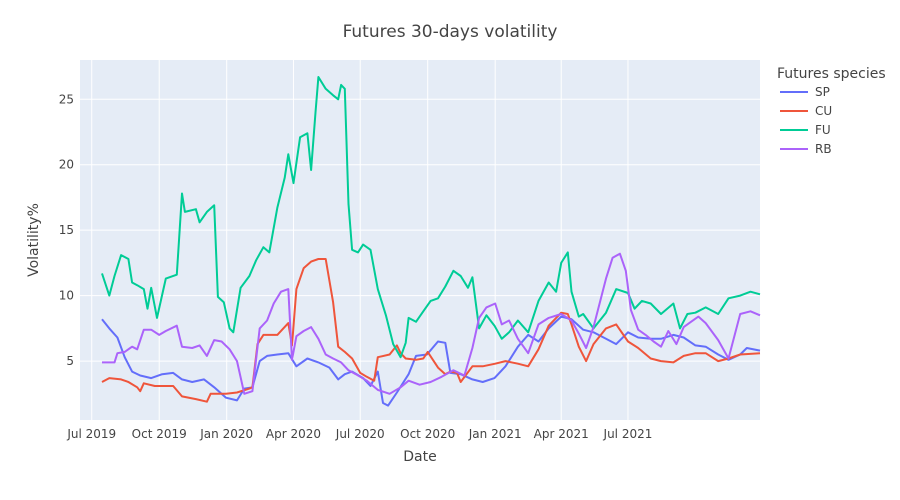  Describe the element at coordinates (823, 130) in the screenshot. I see `legend-label: FU` at that location.